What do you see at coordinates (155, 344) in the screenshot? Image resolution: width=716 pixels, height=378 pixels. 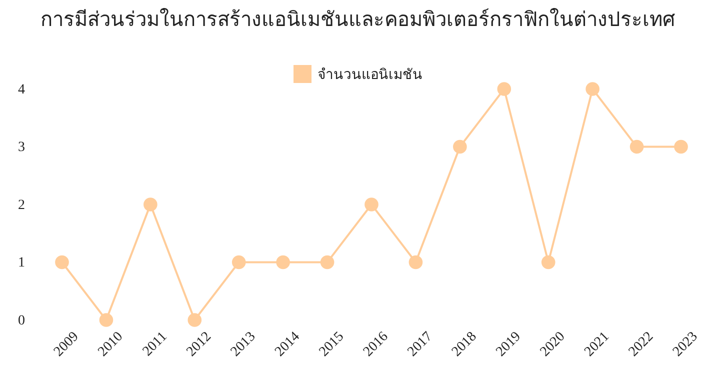 I see `x-tick-label: 2011` at bounding box center [155, 344].